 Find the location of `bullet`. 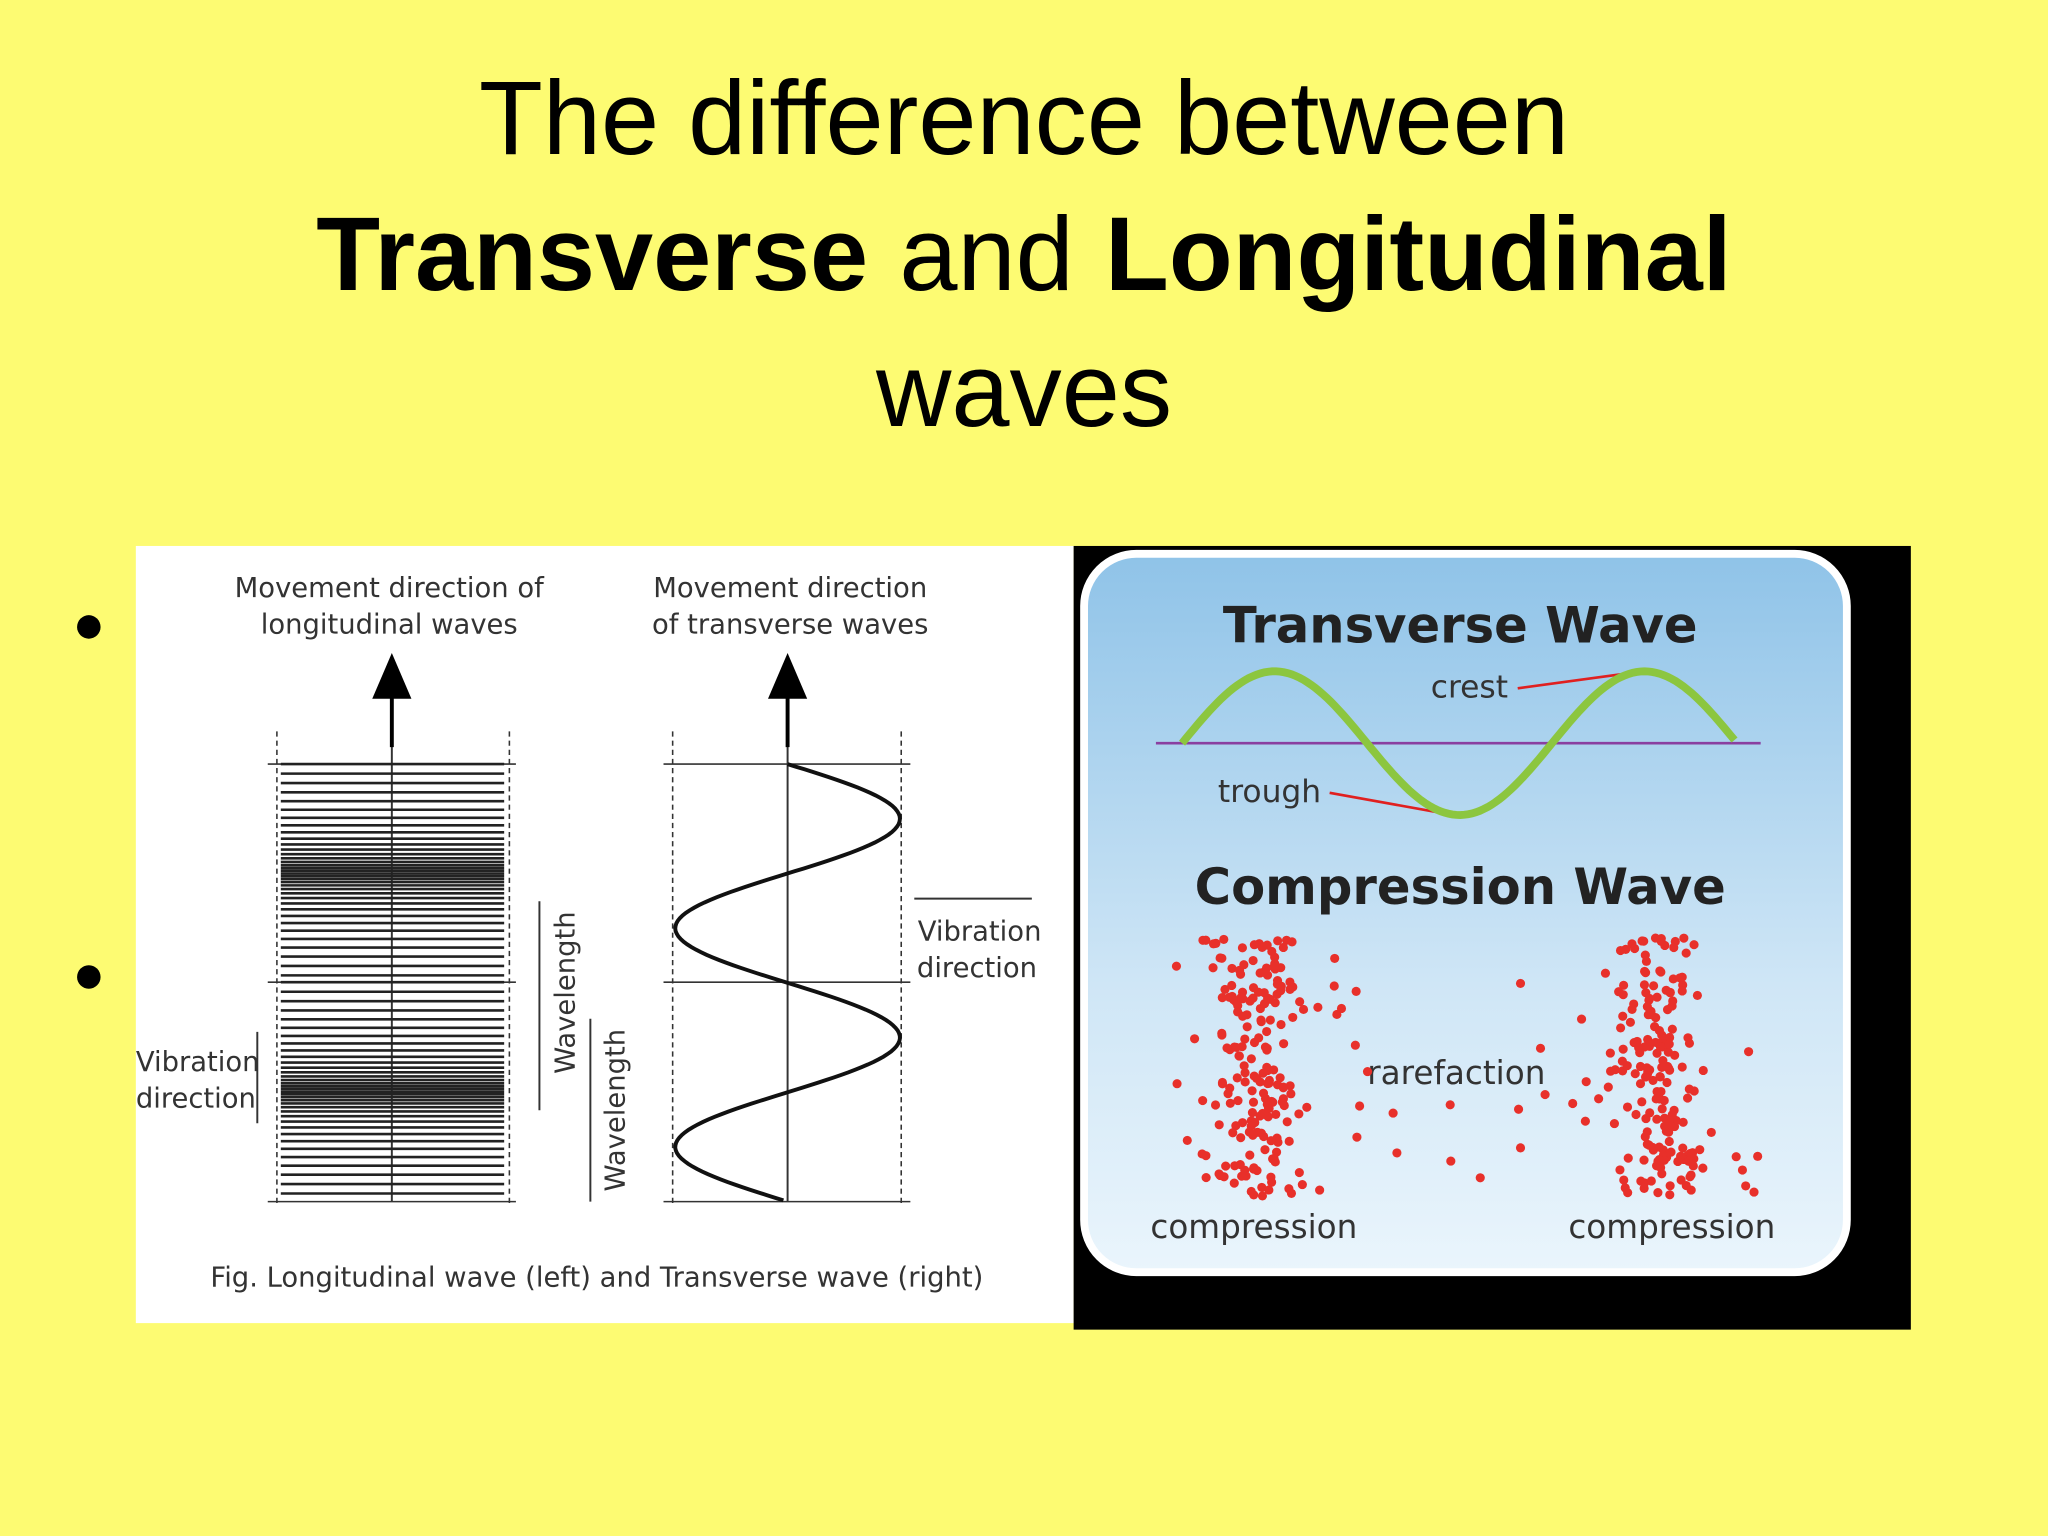

bullet is located at coordinates (89, 627).